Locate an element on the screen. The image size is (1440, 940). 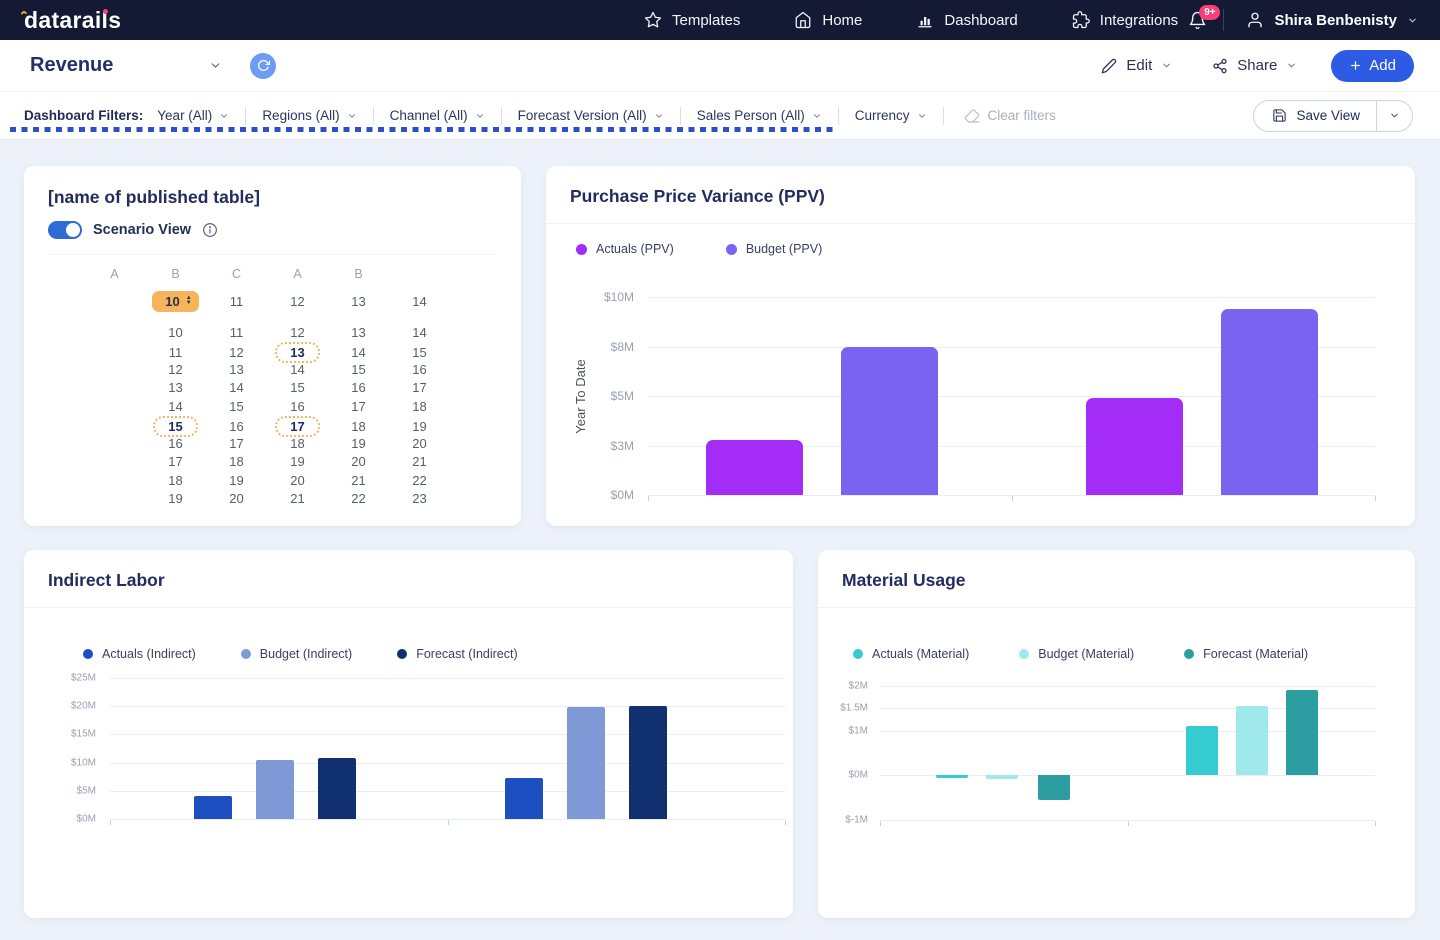
primary-nav: Templates Home Dashboard Integrations is located at coordinates (911, 20).